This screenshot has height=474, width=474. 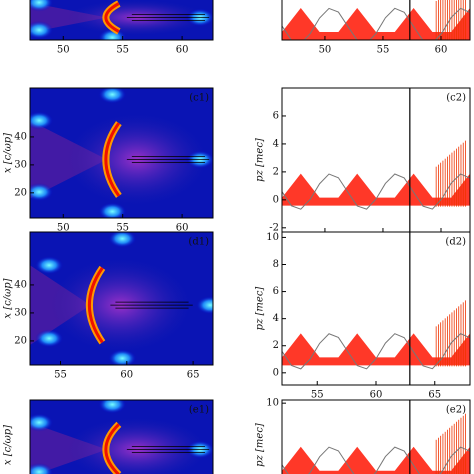 What do you see at coordinates (455, 242) in the screenshot?
I see `panel-label: (d2)` at bounding box center [455, 242].